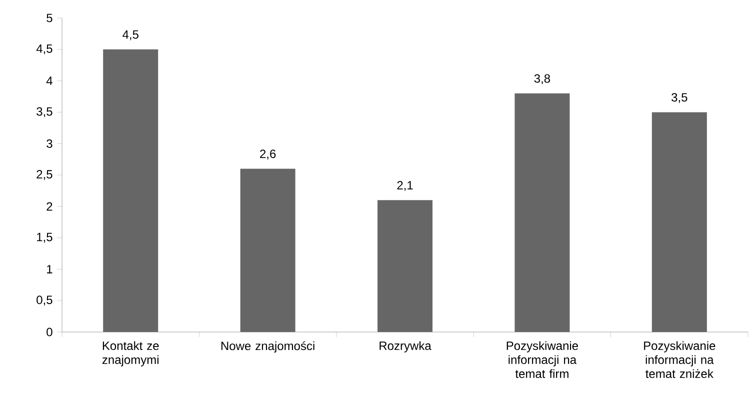 The image size is (750, 410). I want to click on data-label: 2,6, so click(268, 155).